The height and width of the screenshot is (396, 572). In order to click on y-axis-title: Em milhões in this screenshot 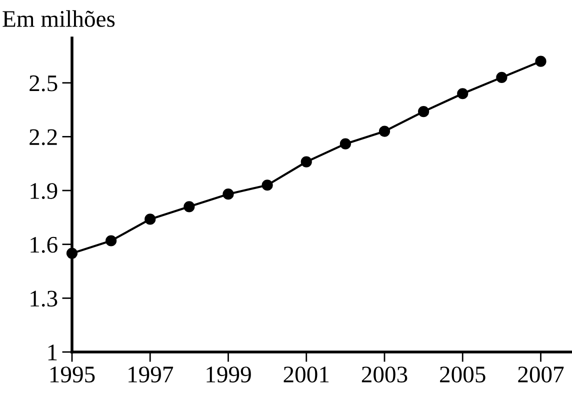, I will do `click(58, 18)`.